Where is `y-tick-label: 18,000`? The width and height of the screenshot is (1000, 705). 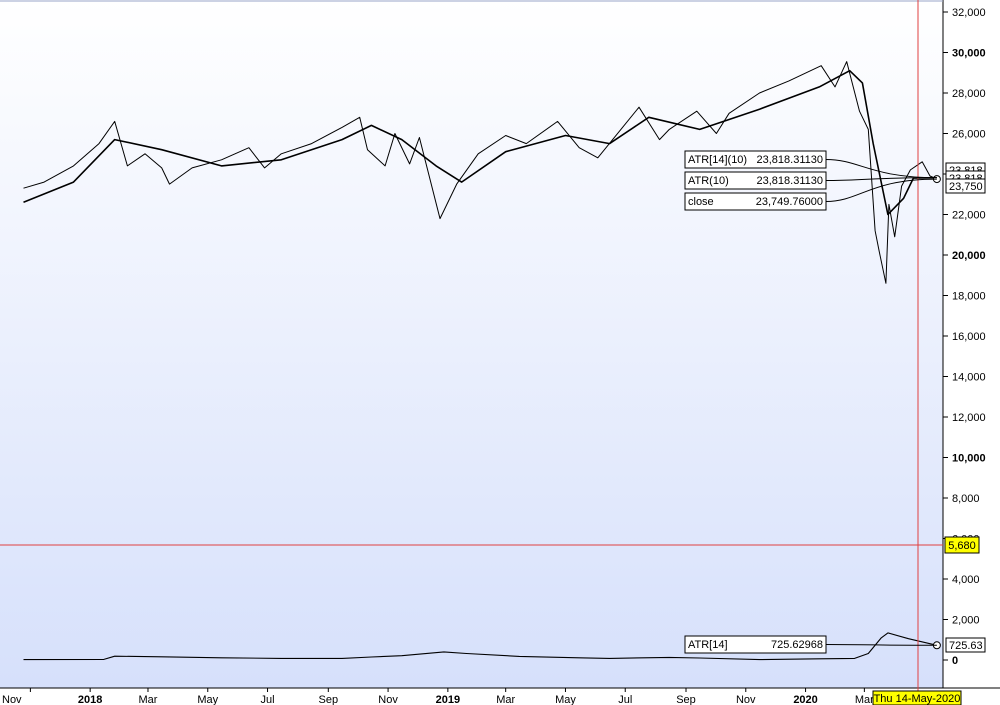
y-tick-label: 18,000 is located at coordinates (969, 297).